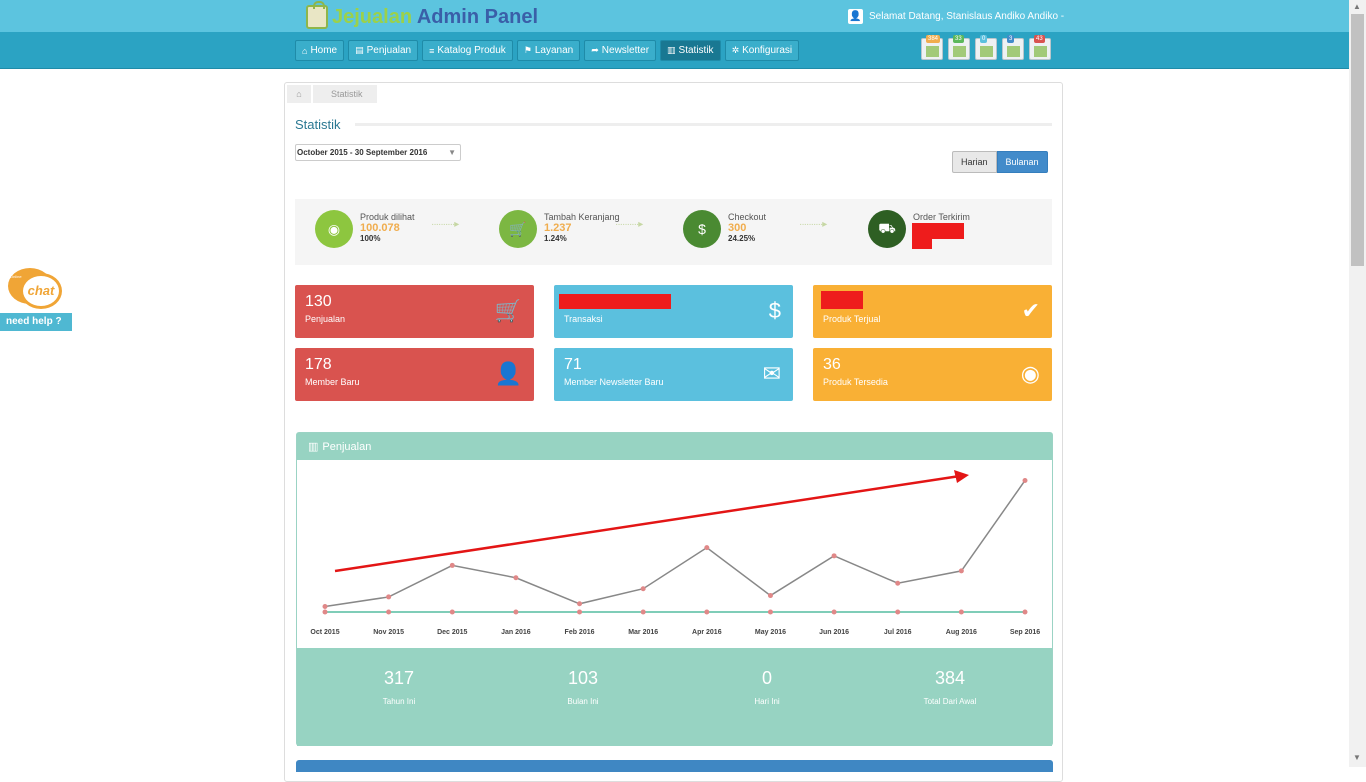 The width and height of the screenshot is (1366, 782). Describe the element at coordinates (724, 229) in the screenshot. I see `funnel-step: $ Checkout 300 24.25%` at that location.